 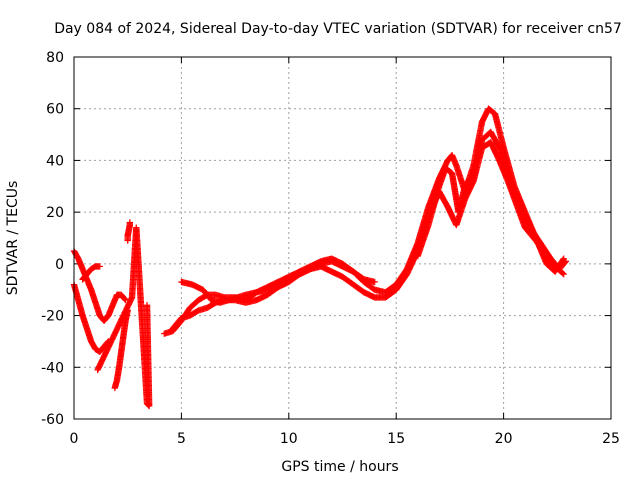 What do you see at coordinates (504, 439) in the screenshot?
I see `x-tick-label: 20` at bounding box center [504, 439].